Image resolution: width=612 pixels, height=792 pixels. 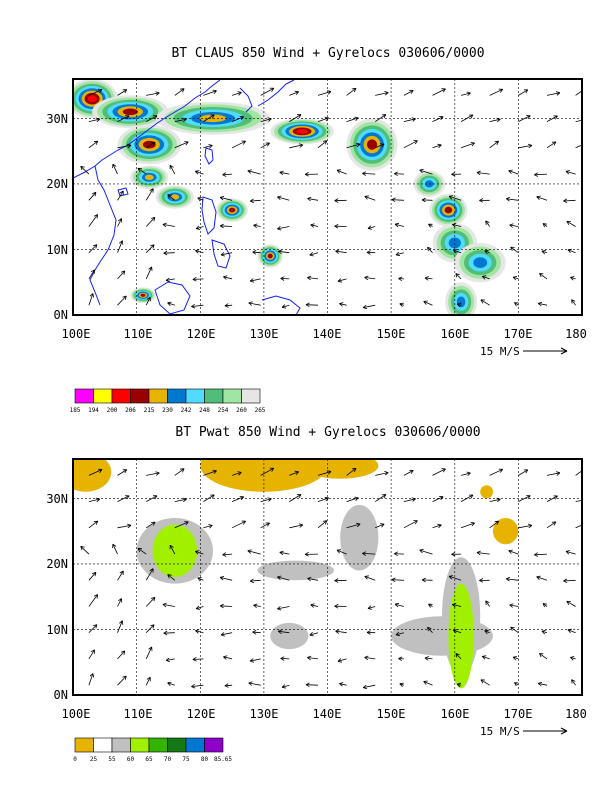 I want to click on x-tick-label: 130E, so click(x=264, y=714).